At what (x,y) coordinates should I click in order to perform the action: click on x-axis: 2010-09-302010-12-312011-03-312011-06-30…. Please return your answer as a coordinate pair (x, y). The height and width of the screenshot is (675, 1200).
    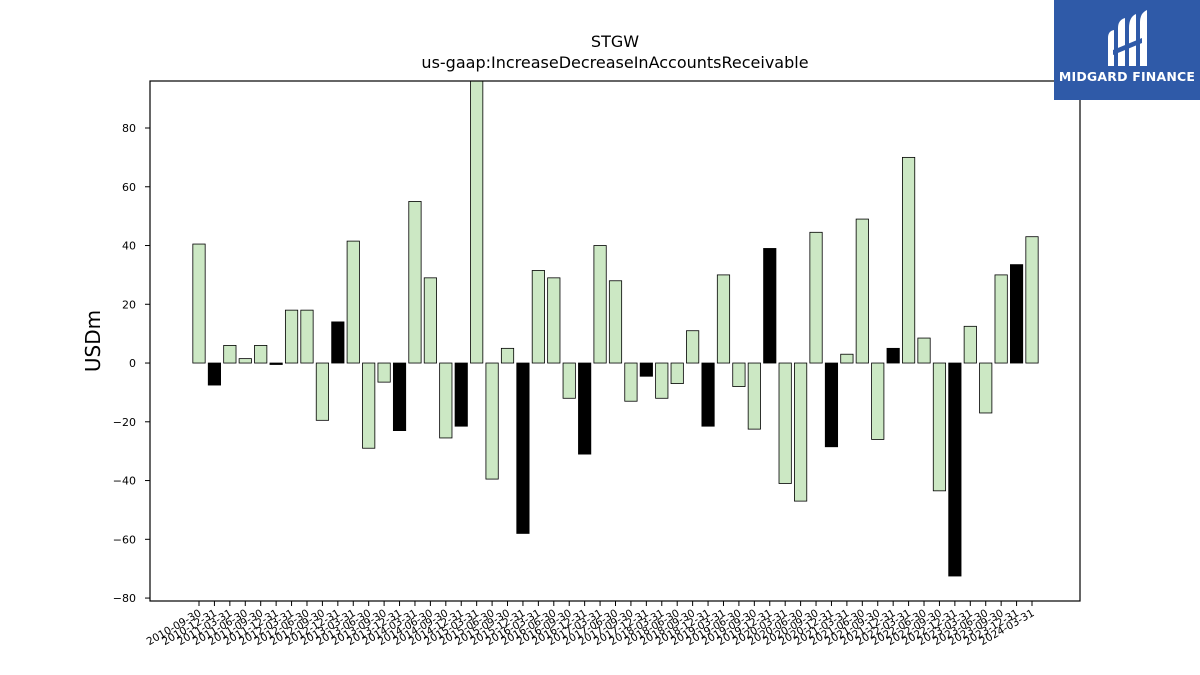
    Looking at the image, I should click on (591, 624).